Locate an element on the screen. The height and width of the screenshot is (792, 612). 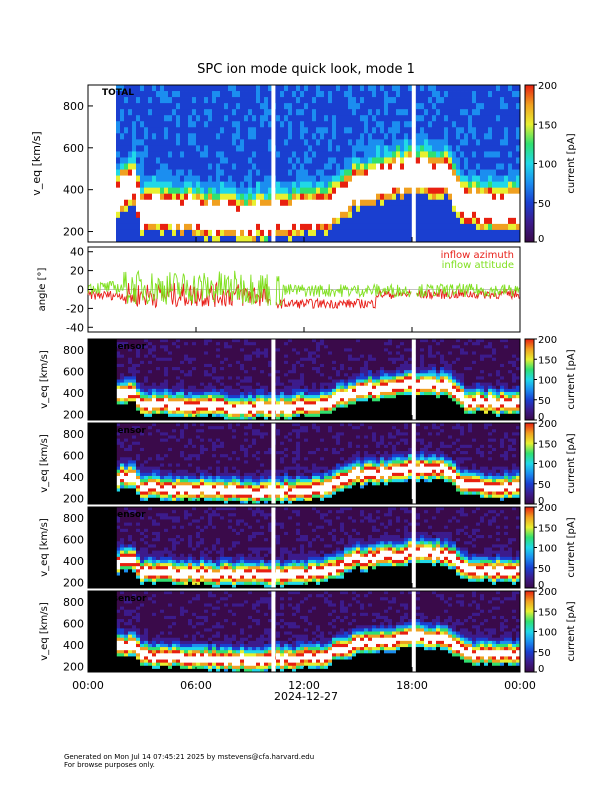
series-line-attitude is located at coordinates (303, 288).